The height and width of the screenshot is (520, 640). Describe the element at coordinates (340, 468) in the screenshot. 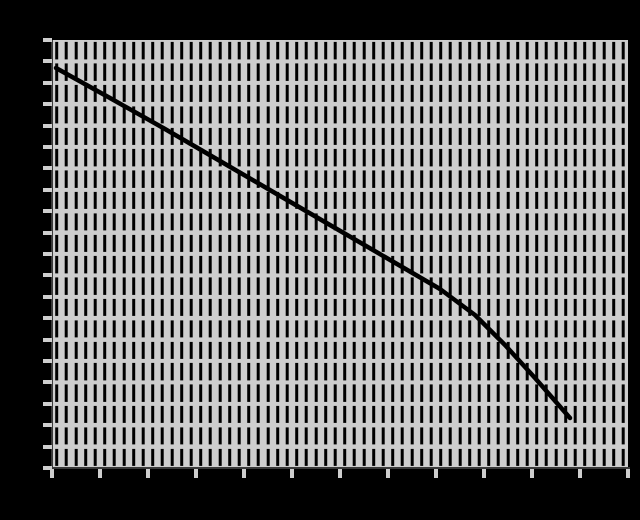

I see `x-axis-spine` at that location.